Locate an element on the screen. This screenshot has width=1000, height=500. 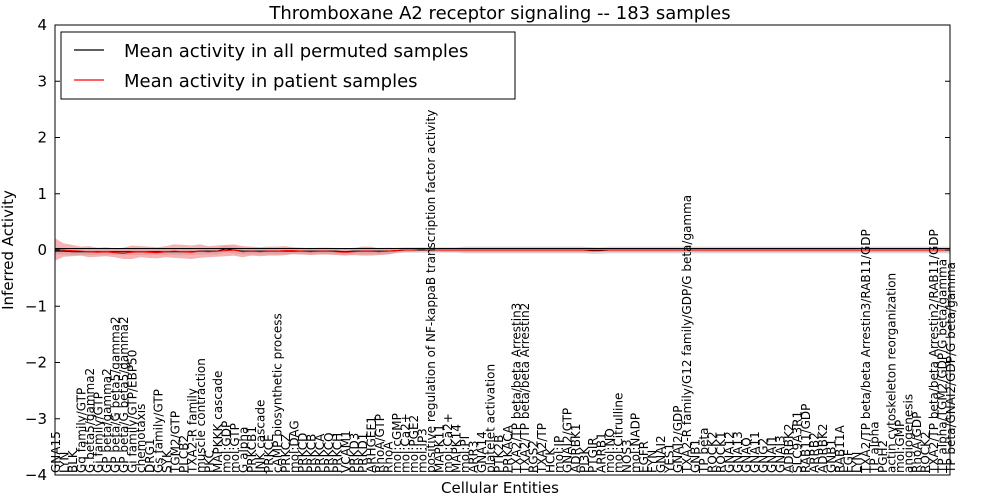
x-tick-label: MAPK14 is located at coordinates (457, 448).